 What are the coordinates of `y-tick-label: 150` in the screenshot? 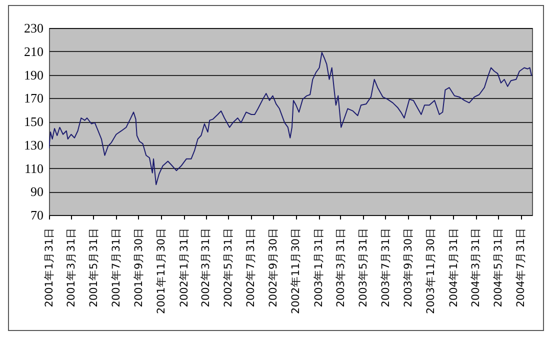 It's located at (34, 121).